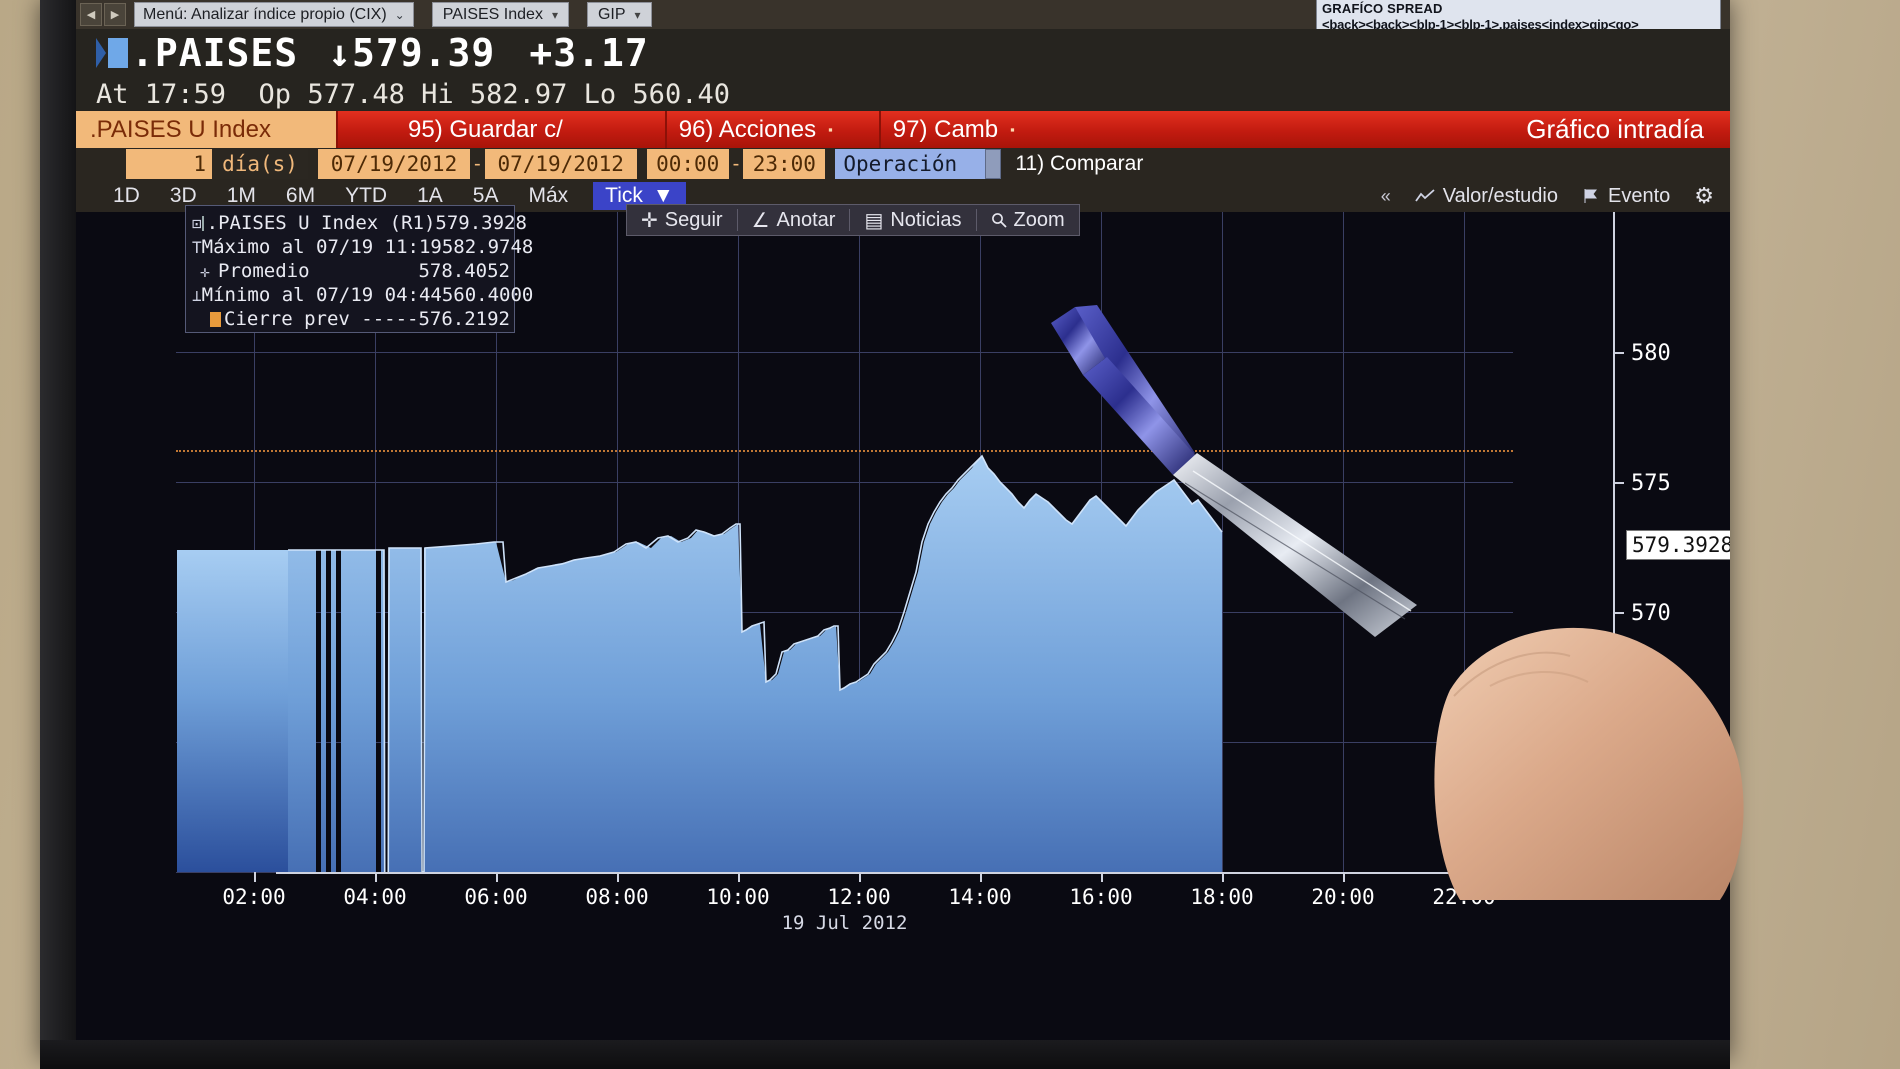 The height and width of the screenshot is (1069, 1900). Describe the element at coordinates (1704, 195) in the screenshot. I see `settings-gear-icon: ⚙` at that location.